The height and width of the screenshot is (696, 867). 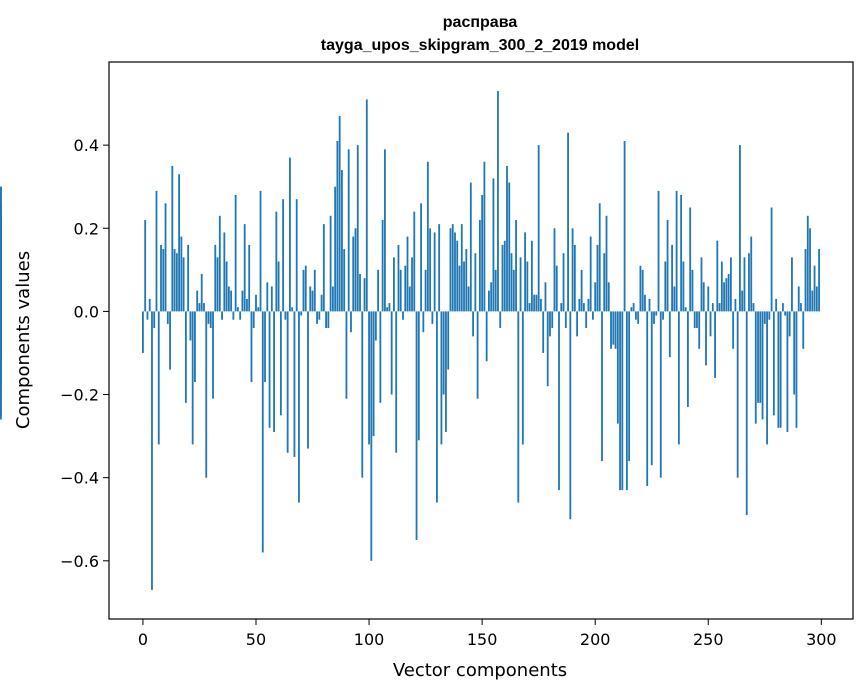 What do you see at coordinates (595, 639) in the screenshot?
I see `x-tick-label: 200` at bounding box center [595, 639].